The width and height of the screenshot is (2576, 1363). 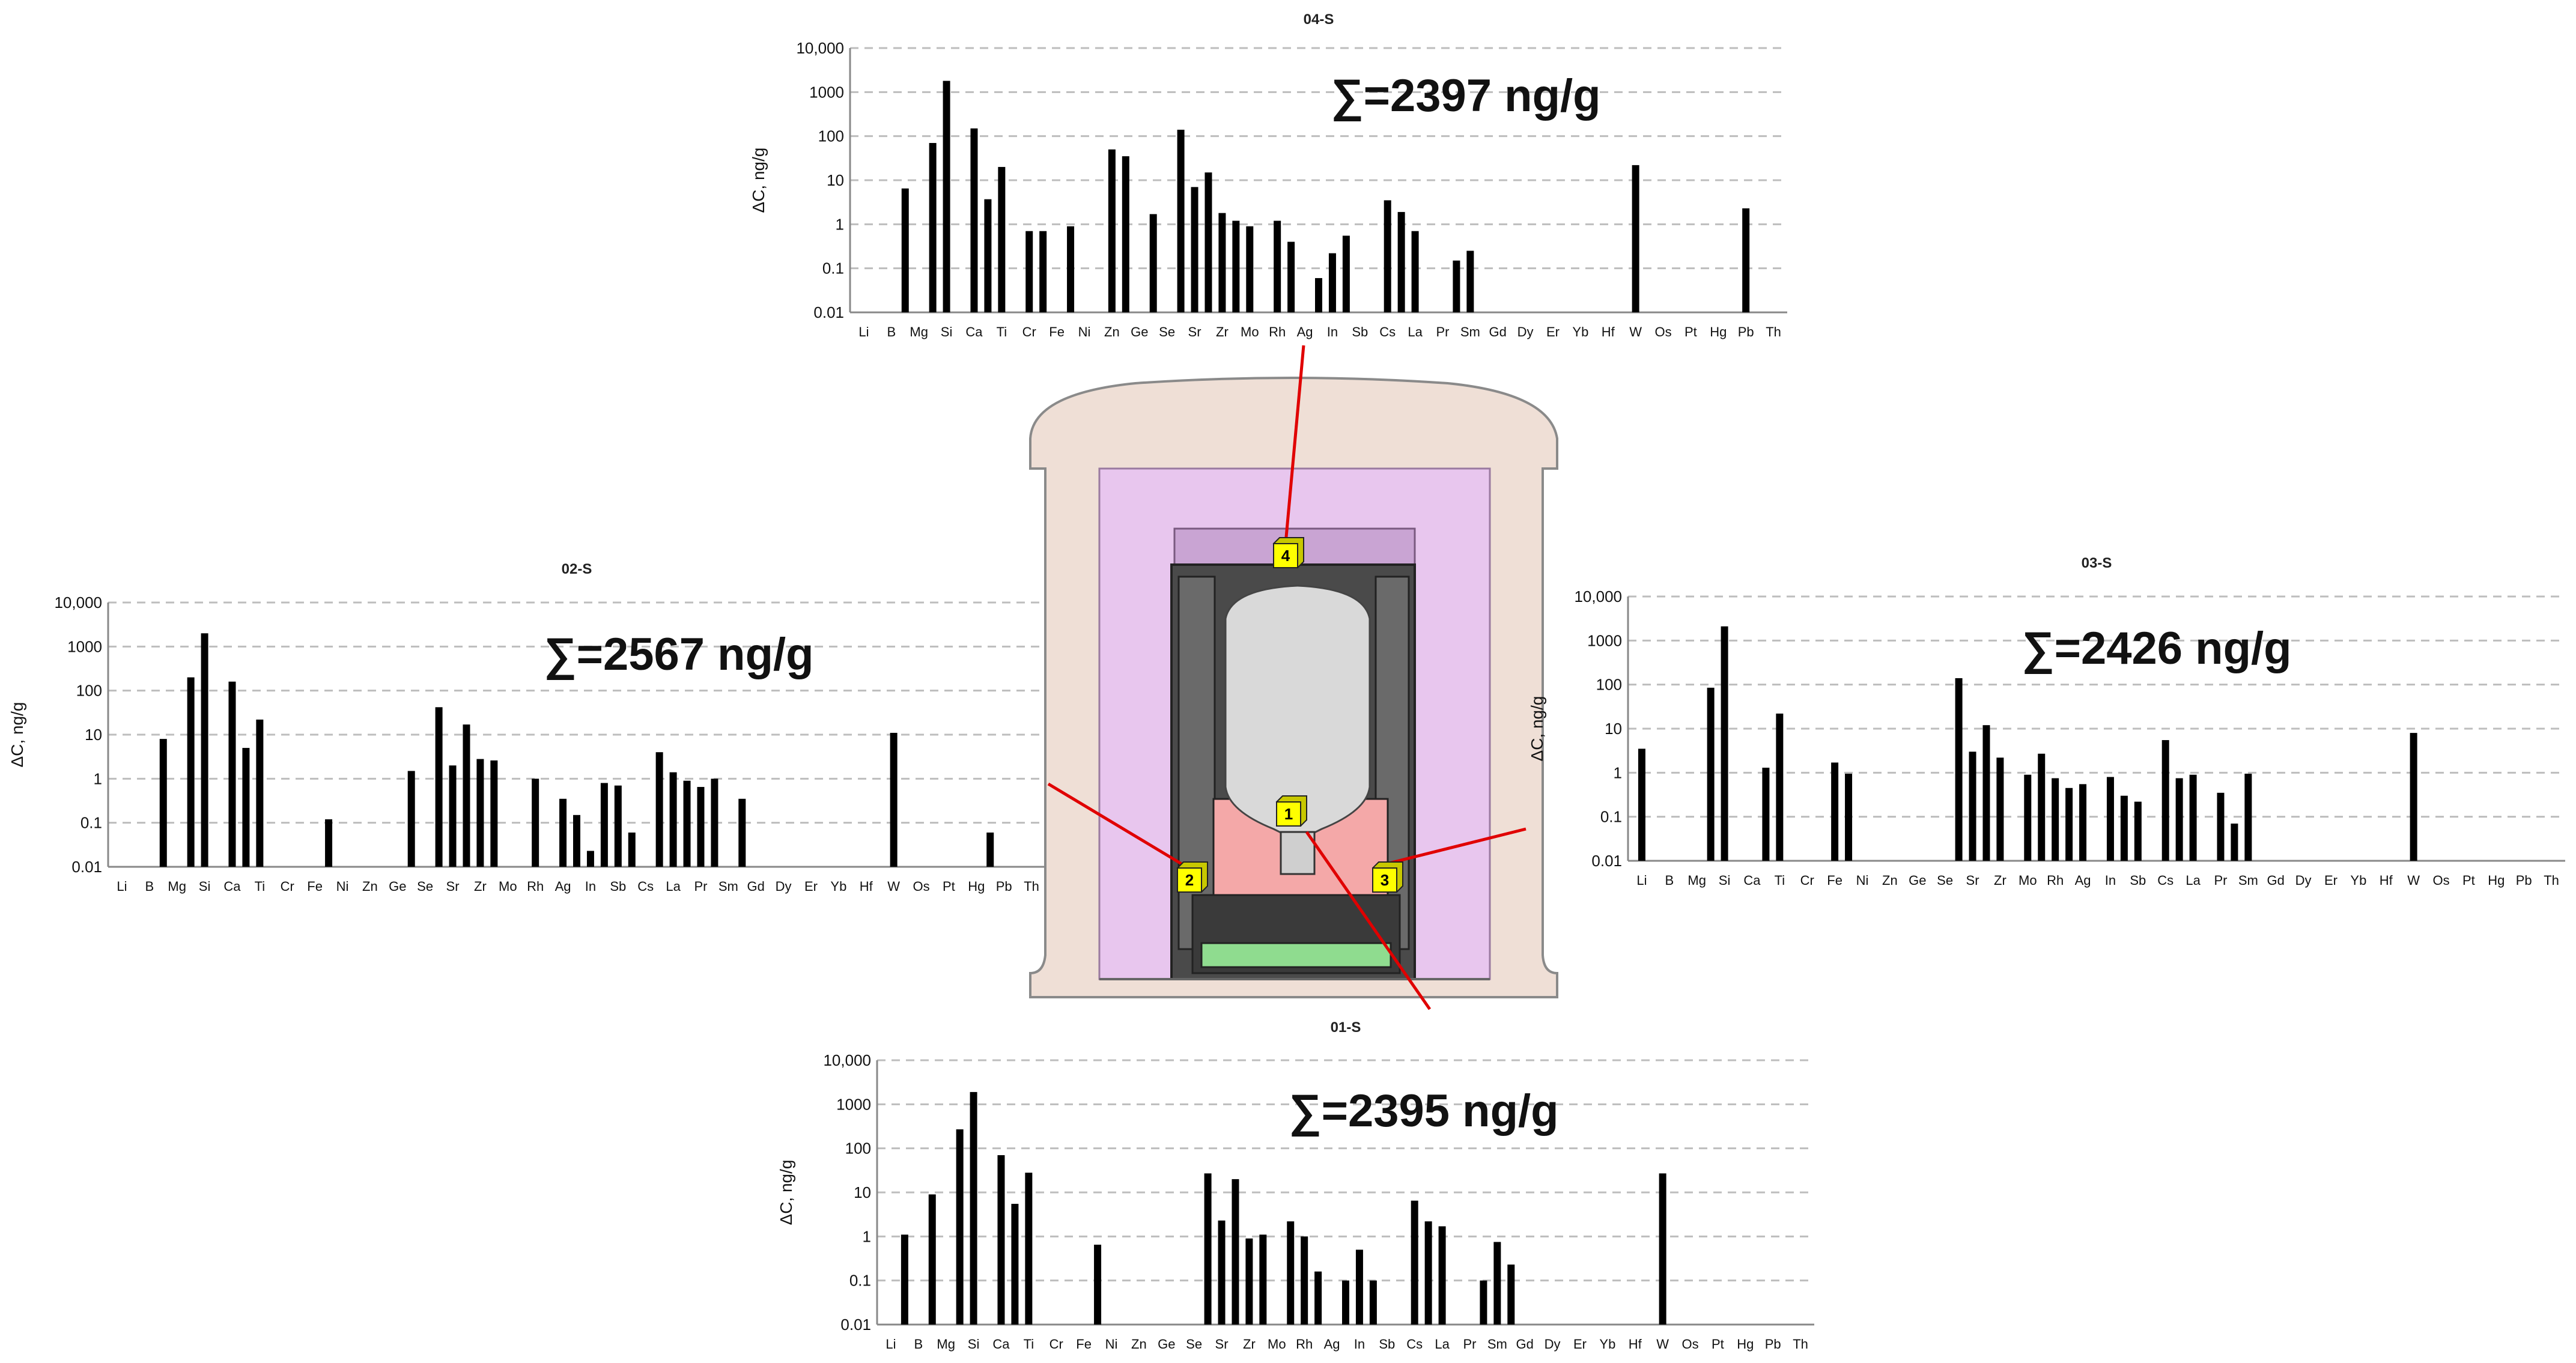 I want to click on marker-number: 4, so click(x=1286, y=556).